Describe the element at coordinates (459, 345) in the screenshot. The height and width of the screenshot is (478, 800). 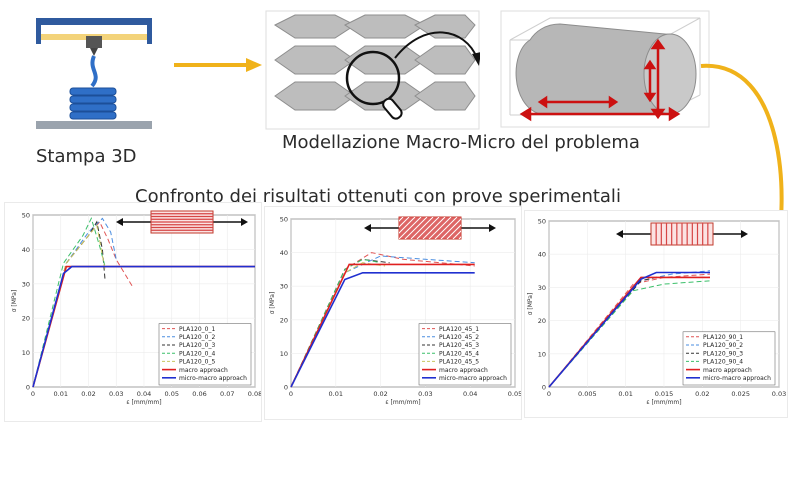
I see `legend-entry: PLA120_45_3` at that location.